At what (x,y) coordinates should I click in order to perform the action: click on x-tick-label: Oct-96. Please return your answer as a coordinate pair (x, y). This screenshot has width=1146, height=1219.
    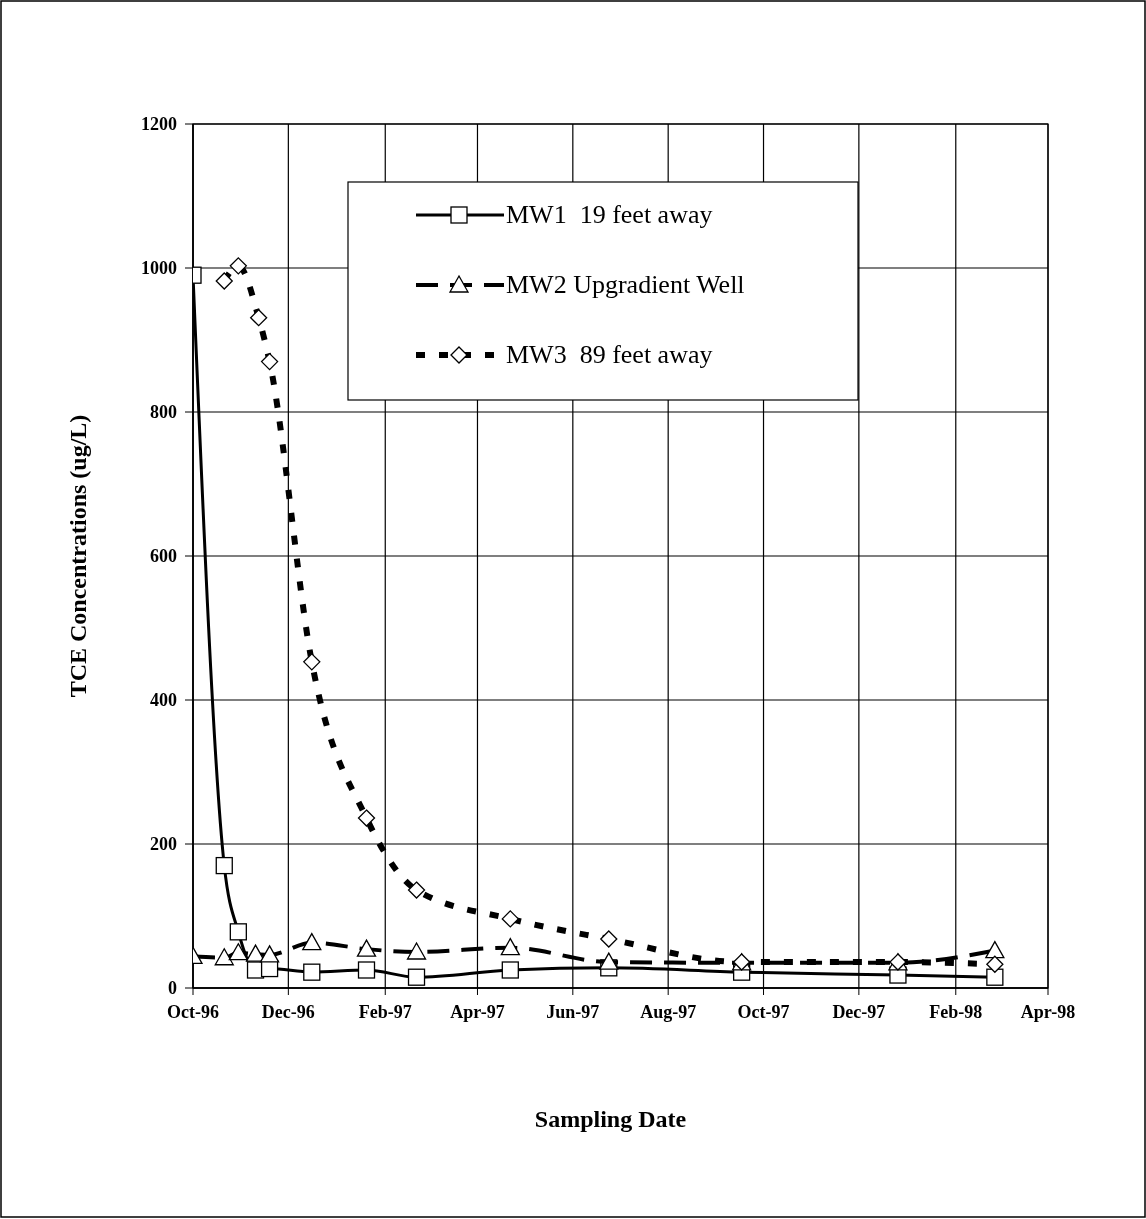
    Looking at the image, I should click on (193, 1012).